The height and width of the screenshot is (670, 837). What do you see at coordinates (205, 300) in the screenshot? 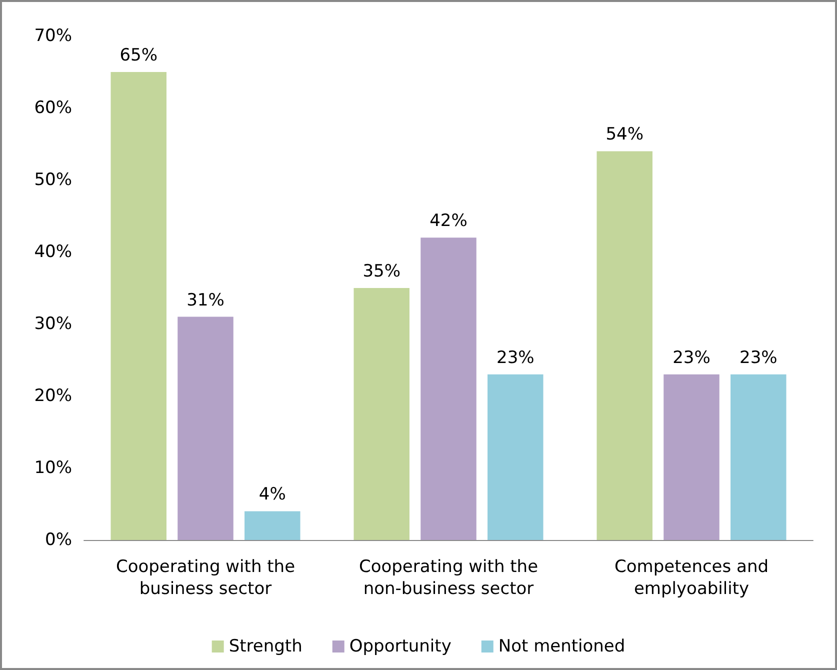
I see `data-label: 31%` at bounding box center [205, 300].